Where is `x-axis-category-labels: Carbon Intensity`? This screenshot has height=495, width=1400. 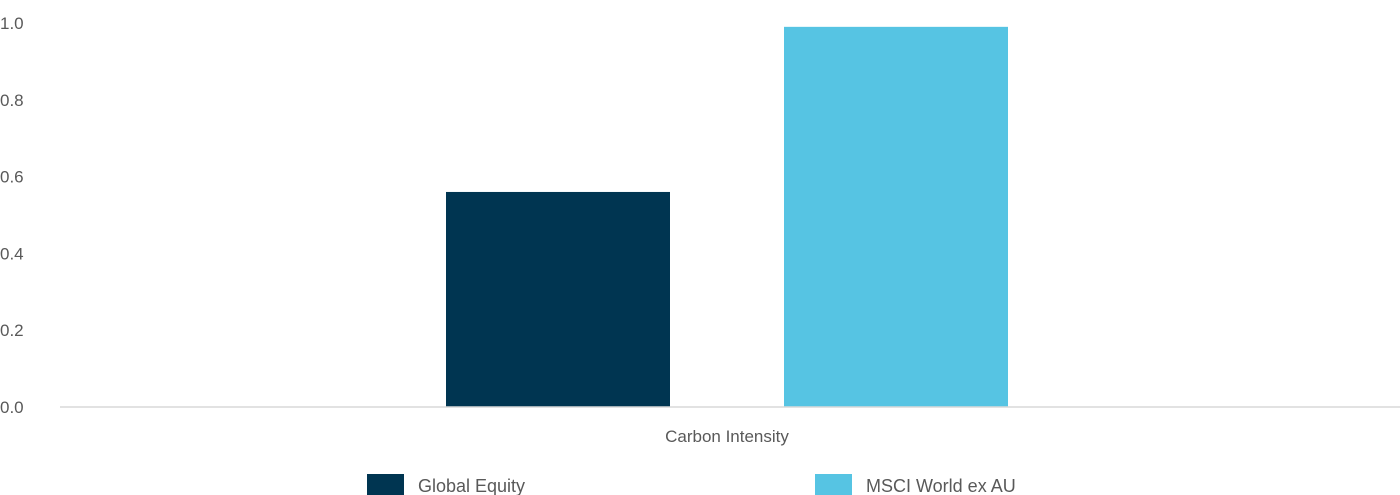 x-axis-category-labels: Carbon Intensity is located at coordinates (727, 436).